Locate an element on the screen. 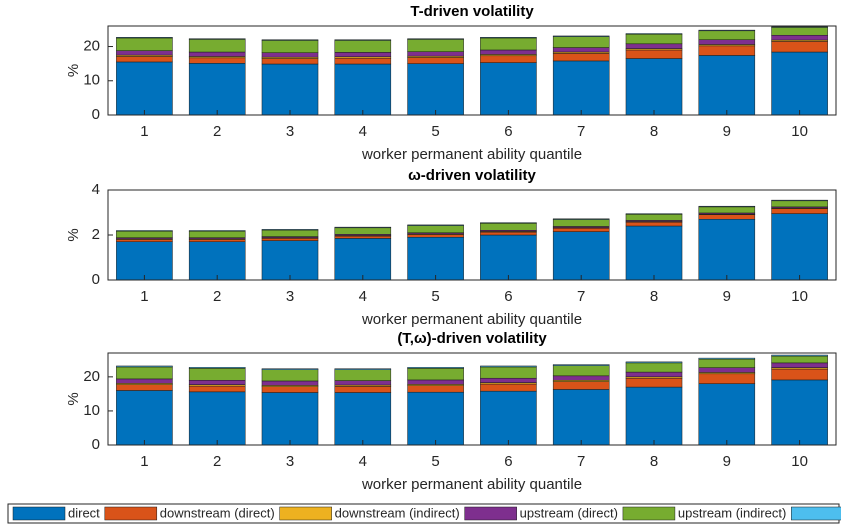  x-tick-label: 5 is located at coordinates (435, 461).